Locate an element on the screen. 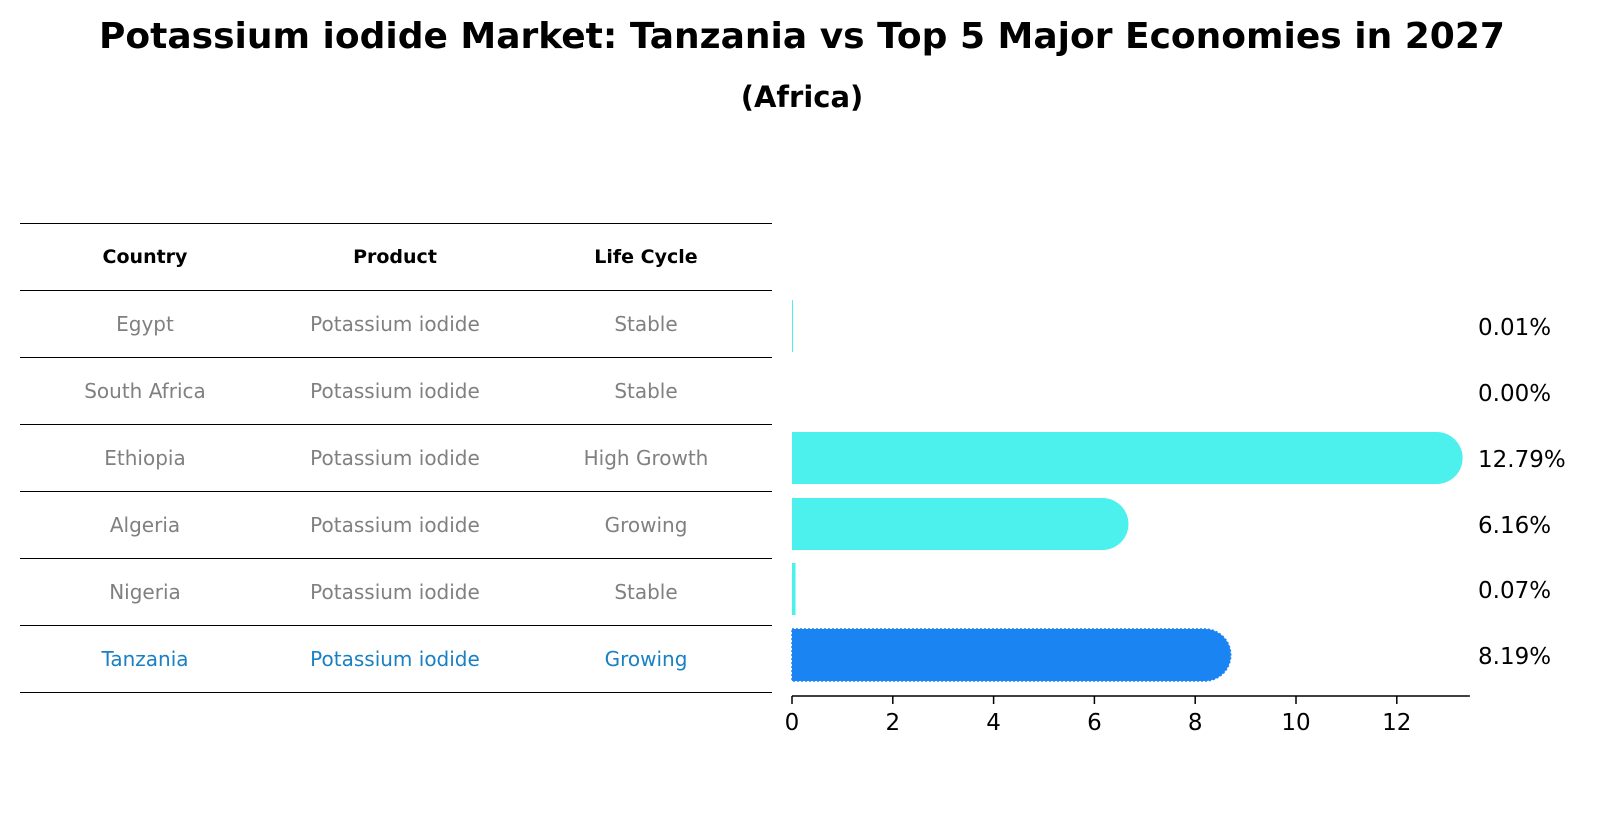 The height and width of the screenshot is (823, 1604). x-tick-label: 2 is located at coordinates (892, 723).